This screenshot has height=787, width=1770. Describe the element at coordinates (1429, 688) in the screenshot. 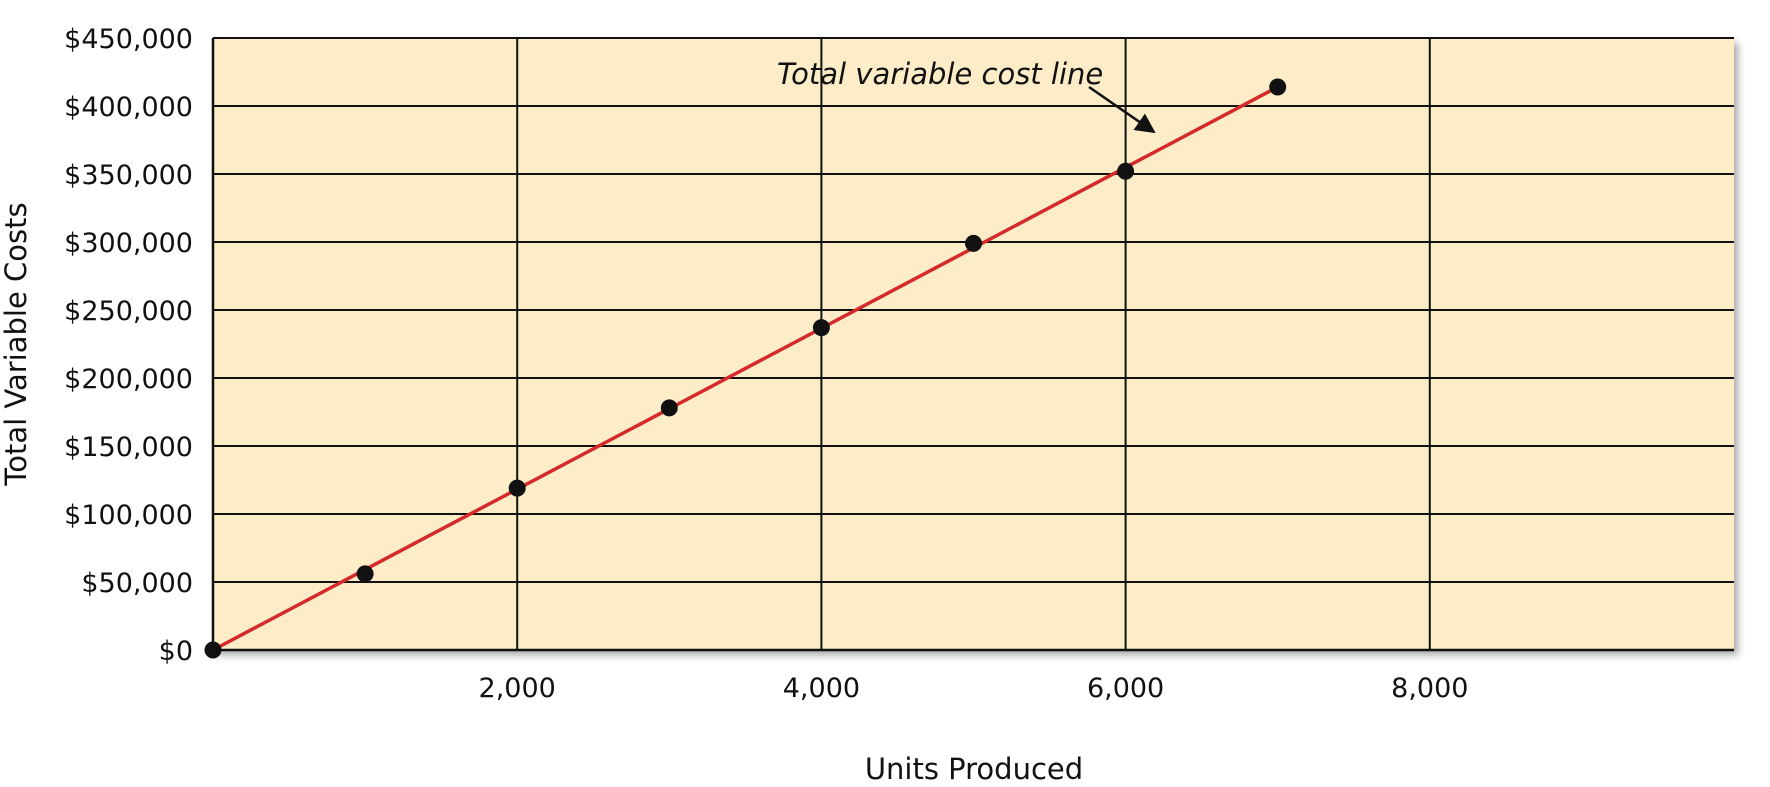

I see `x-tick-label: 8,000` at that location.